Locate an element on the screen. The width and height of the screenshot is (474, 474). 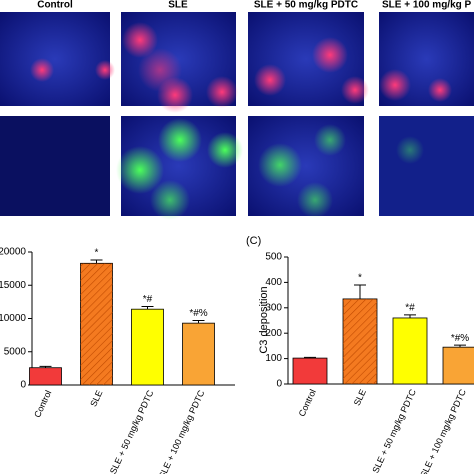
y-tick-label: 200 is located at coordinates (273, 333).